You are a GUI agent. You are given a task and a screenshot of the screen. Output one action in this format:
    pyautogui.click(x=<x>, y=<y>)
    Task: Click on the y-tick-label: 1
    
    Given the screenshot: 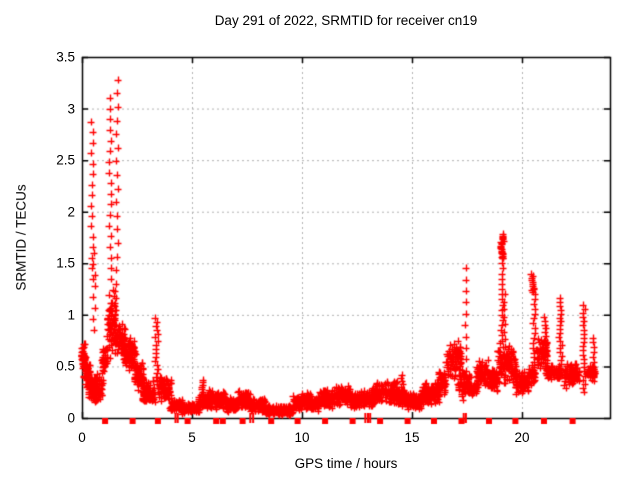 What is the action you would take?
    pyautogui.click(x=71, y=315)
    